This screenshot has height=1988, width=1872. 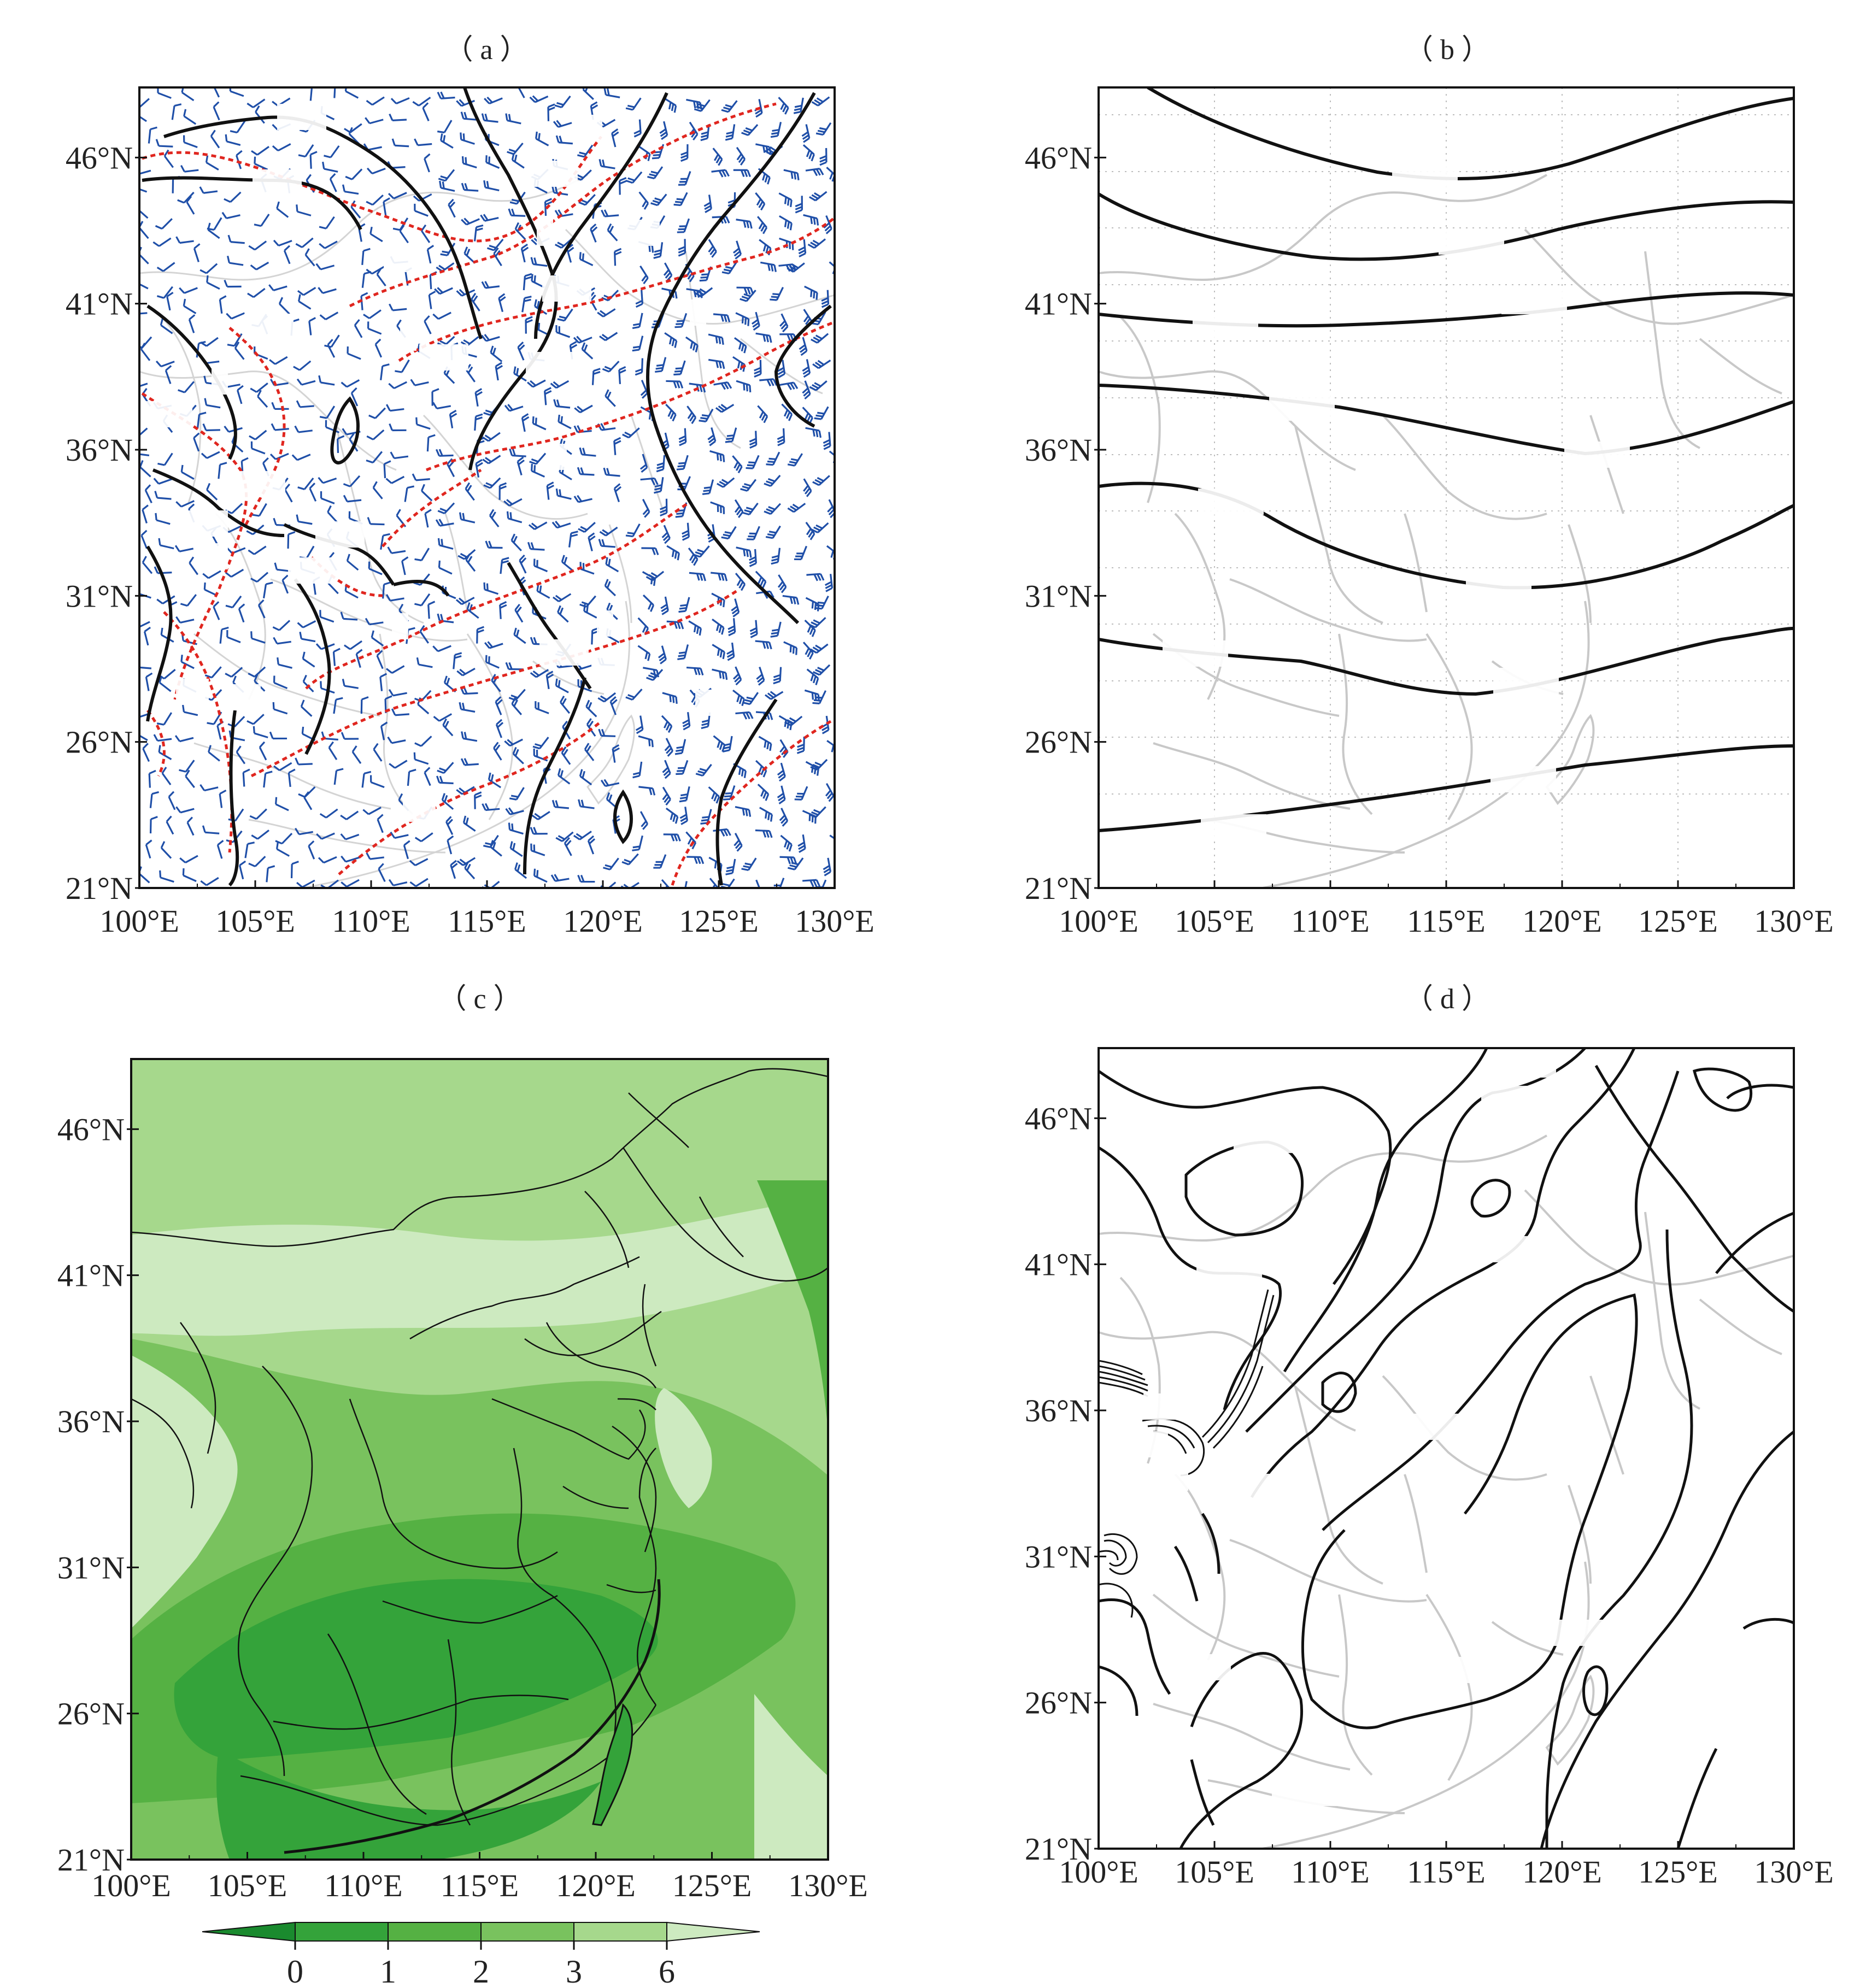 I want to click on taiwan-island, so click(x=612, y=1764).